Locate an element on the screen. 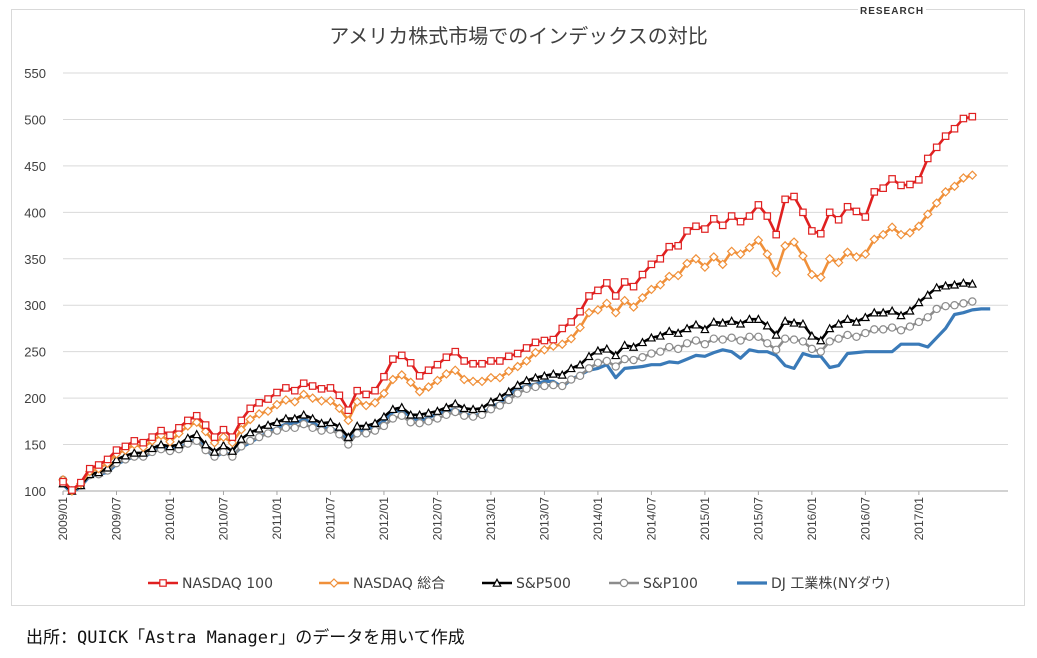  y-tick-label-100: 100 is located at coordinates (35, 491).